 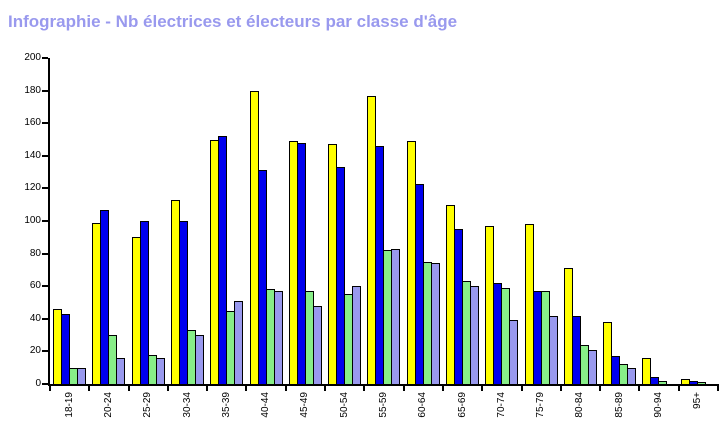 I want to click on bar-group-95+, so click(x=698, y=381).